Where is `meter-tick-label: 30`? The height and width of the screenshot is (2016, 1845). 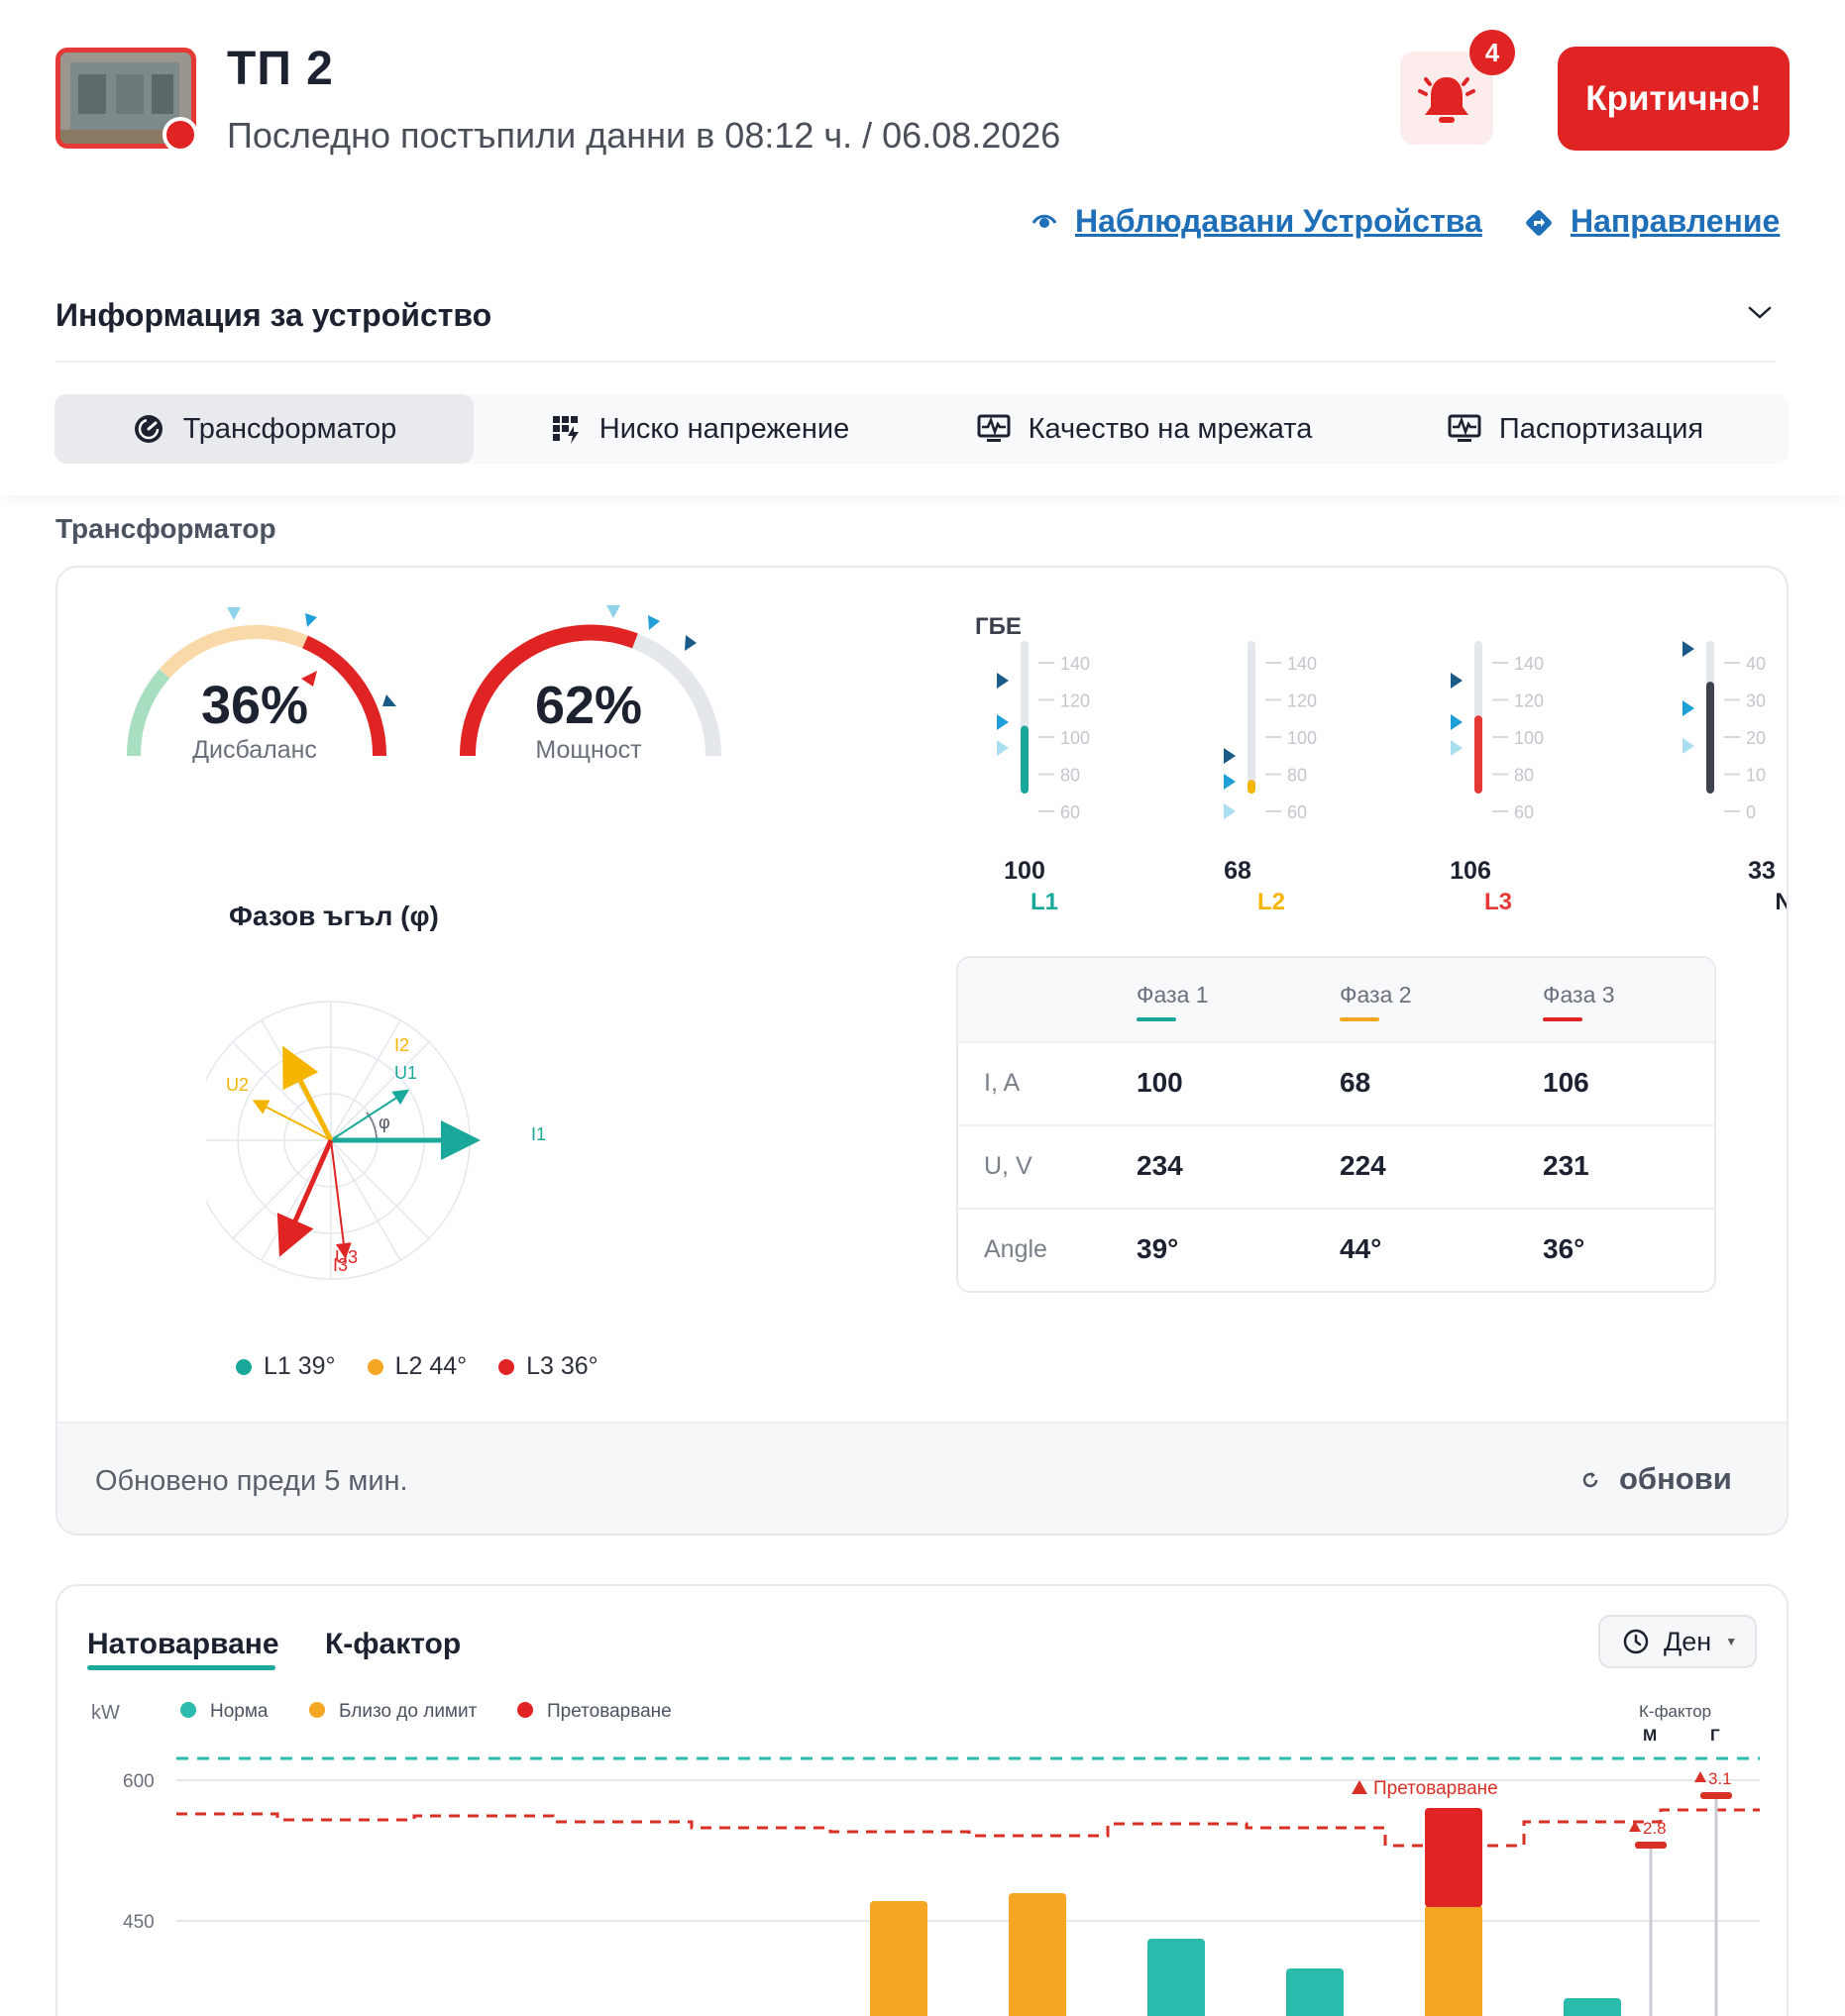 meter-tick-label: 30 is located at coordinates (1756, 701).